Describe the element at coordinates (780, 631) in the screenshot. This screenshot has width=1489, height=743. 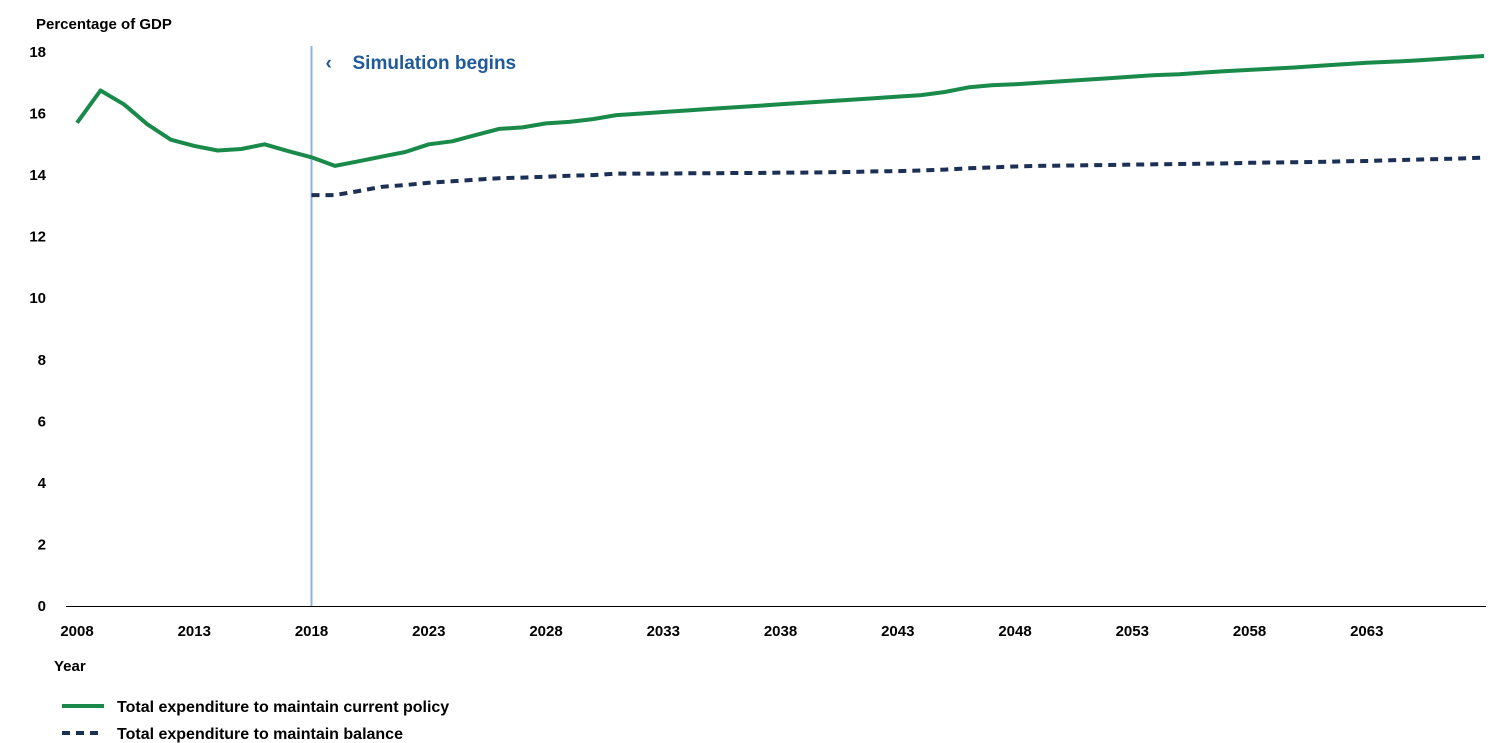
I see `x-tick-label: 2038` at that location.